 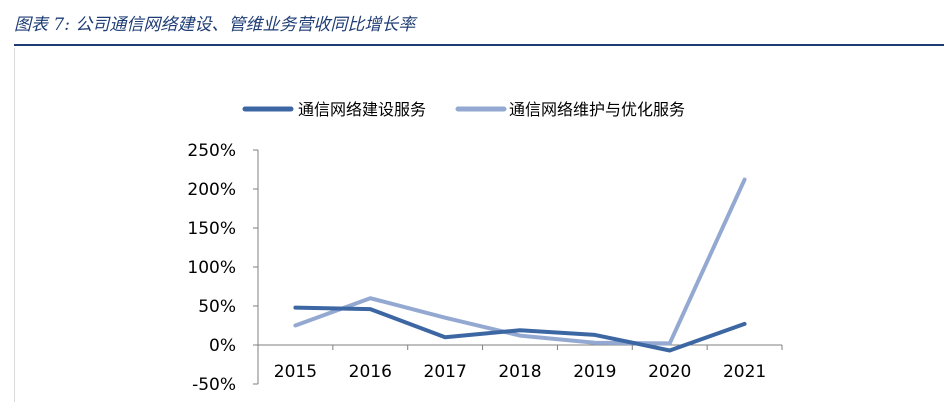 What do you see at coordinates (14, 225) in the screenshot?
I see `frame-line` at bounding box center [14, 225].